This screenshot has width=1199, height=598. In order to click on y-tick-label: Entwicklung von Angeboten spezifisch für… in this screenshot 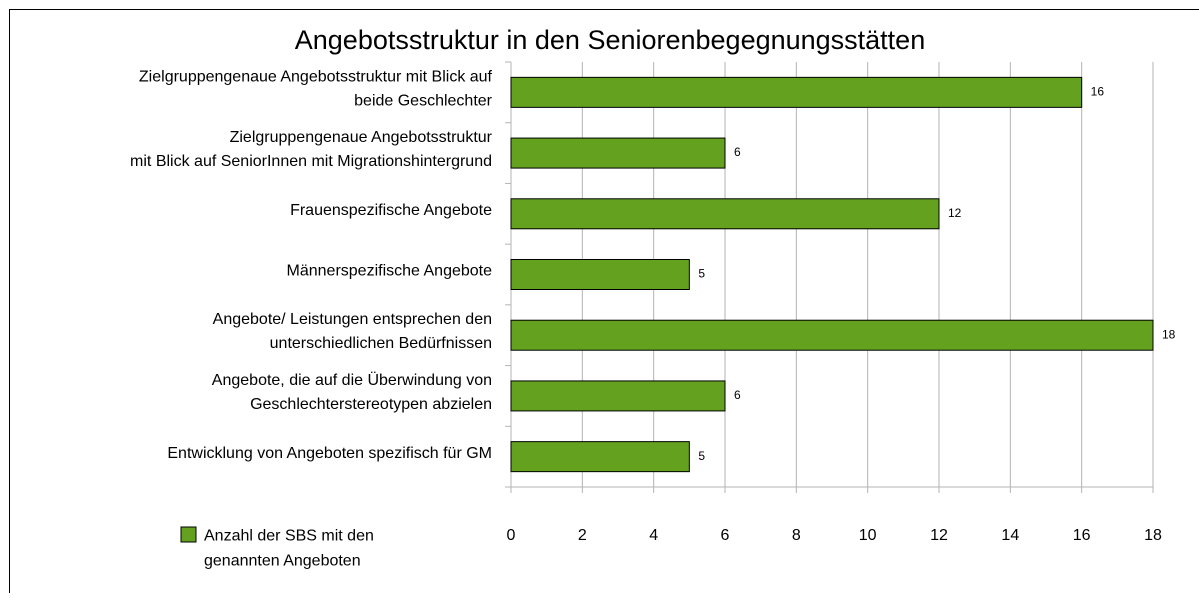, I will do `click(329, 453)`.